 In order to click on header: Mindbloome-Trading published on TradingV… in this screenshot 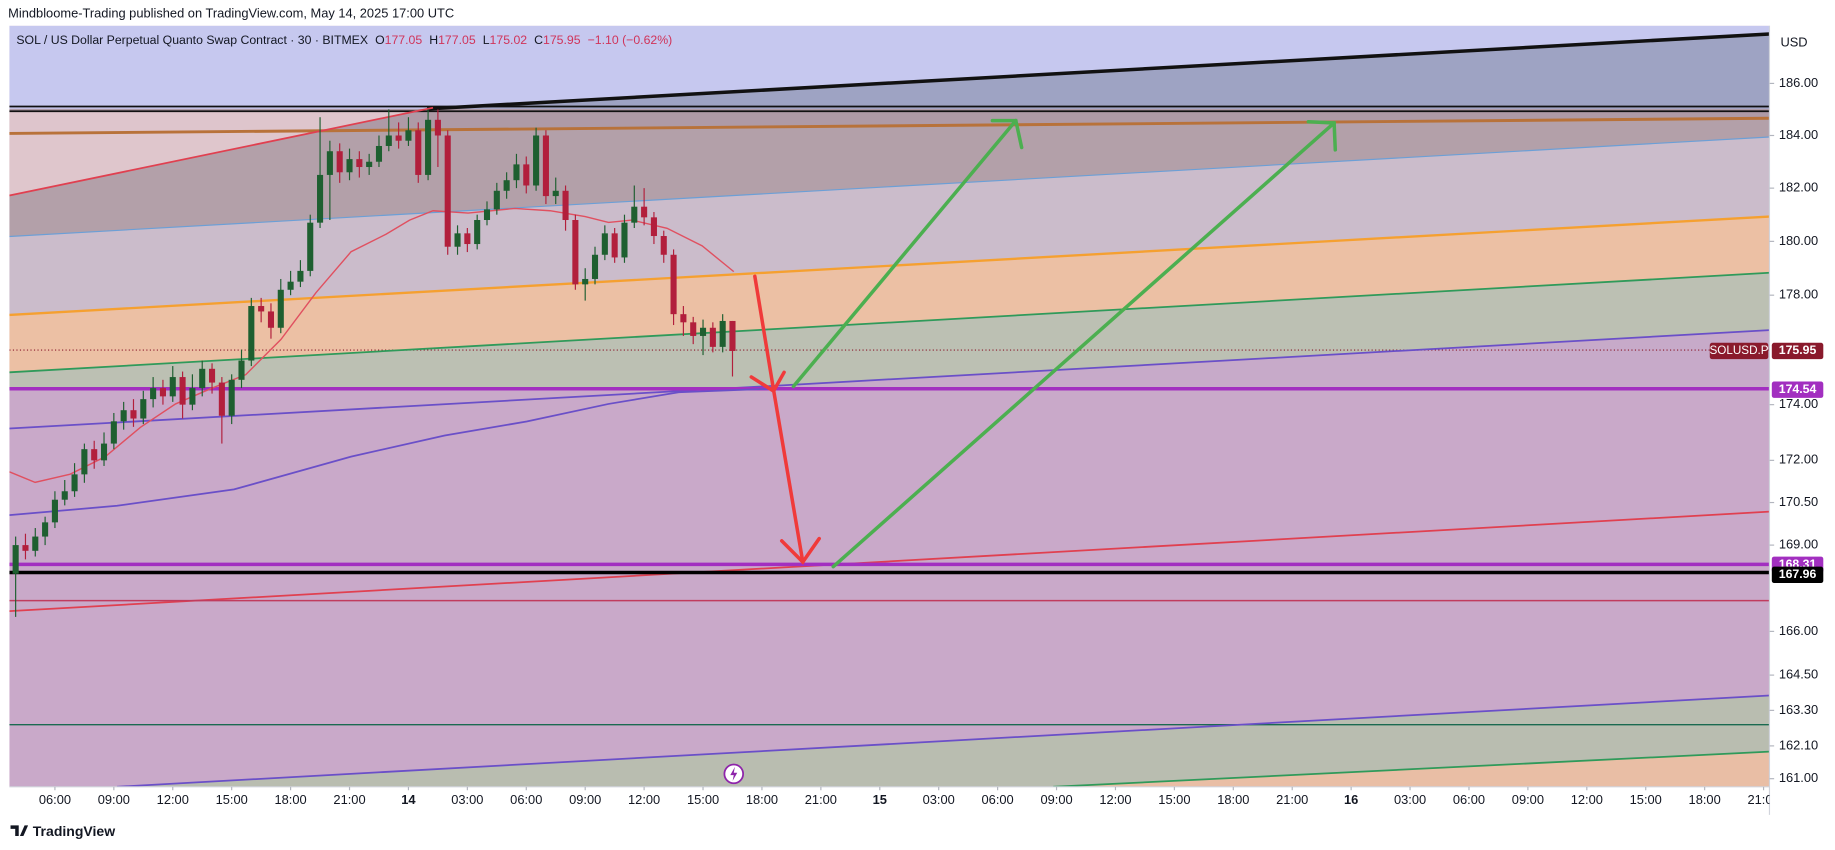, I will do `click(231, 12)`.